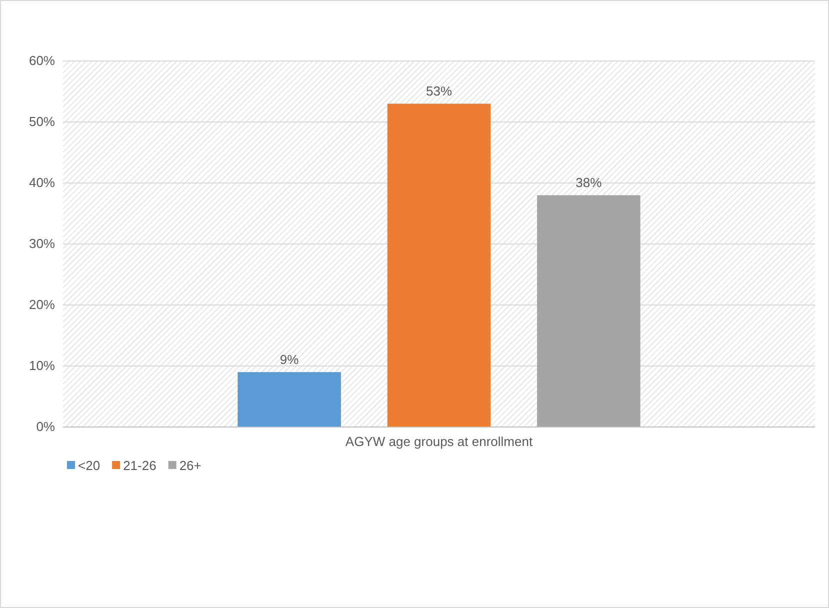 The width and height of the screenshot is (829, 608). What do you see at coordinates (42, 60) in the screenshot?
I see `y-tick-label: 60%` at bounding box center [42, 60].